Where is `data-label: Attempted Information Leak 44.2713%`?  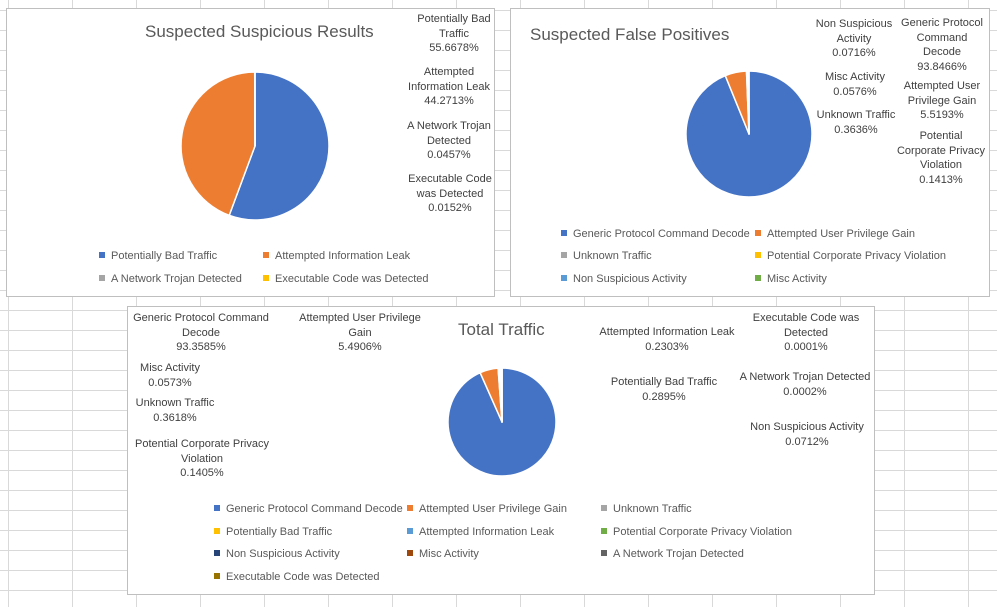 data-label: Attempted Information Leak 44.2713% is located at coordinates (449, 87).